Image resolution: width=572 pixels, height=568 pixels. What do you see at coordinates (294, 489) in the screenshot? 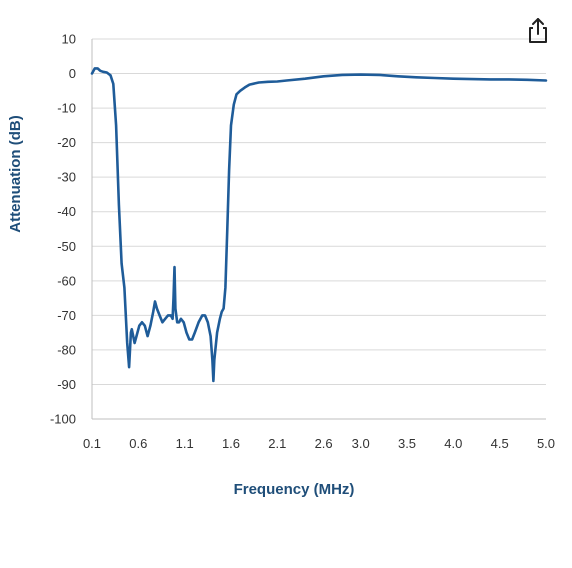
I see `x-axis-title: Frequency (MHz)` at bounding box center [294, 489].